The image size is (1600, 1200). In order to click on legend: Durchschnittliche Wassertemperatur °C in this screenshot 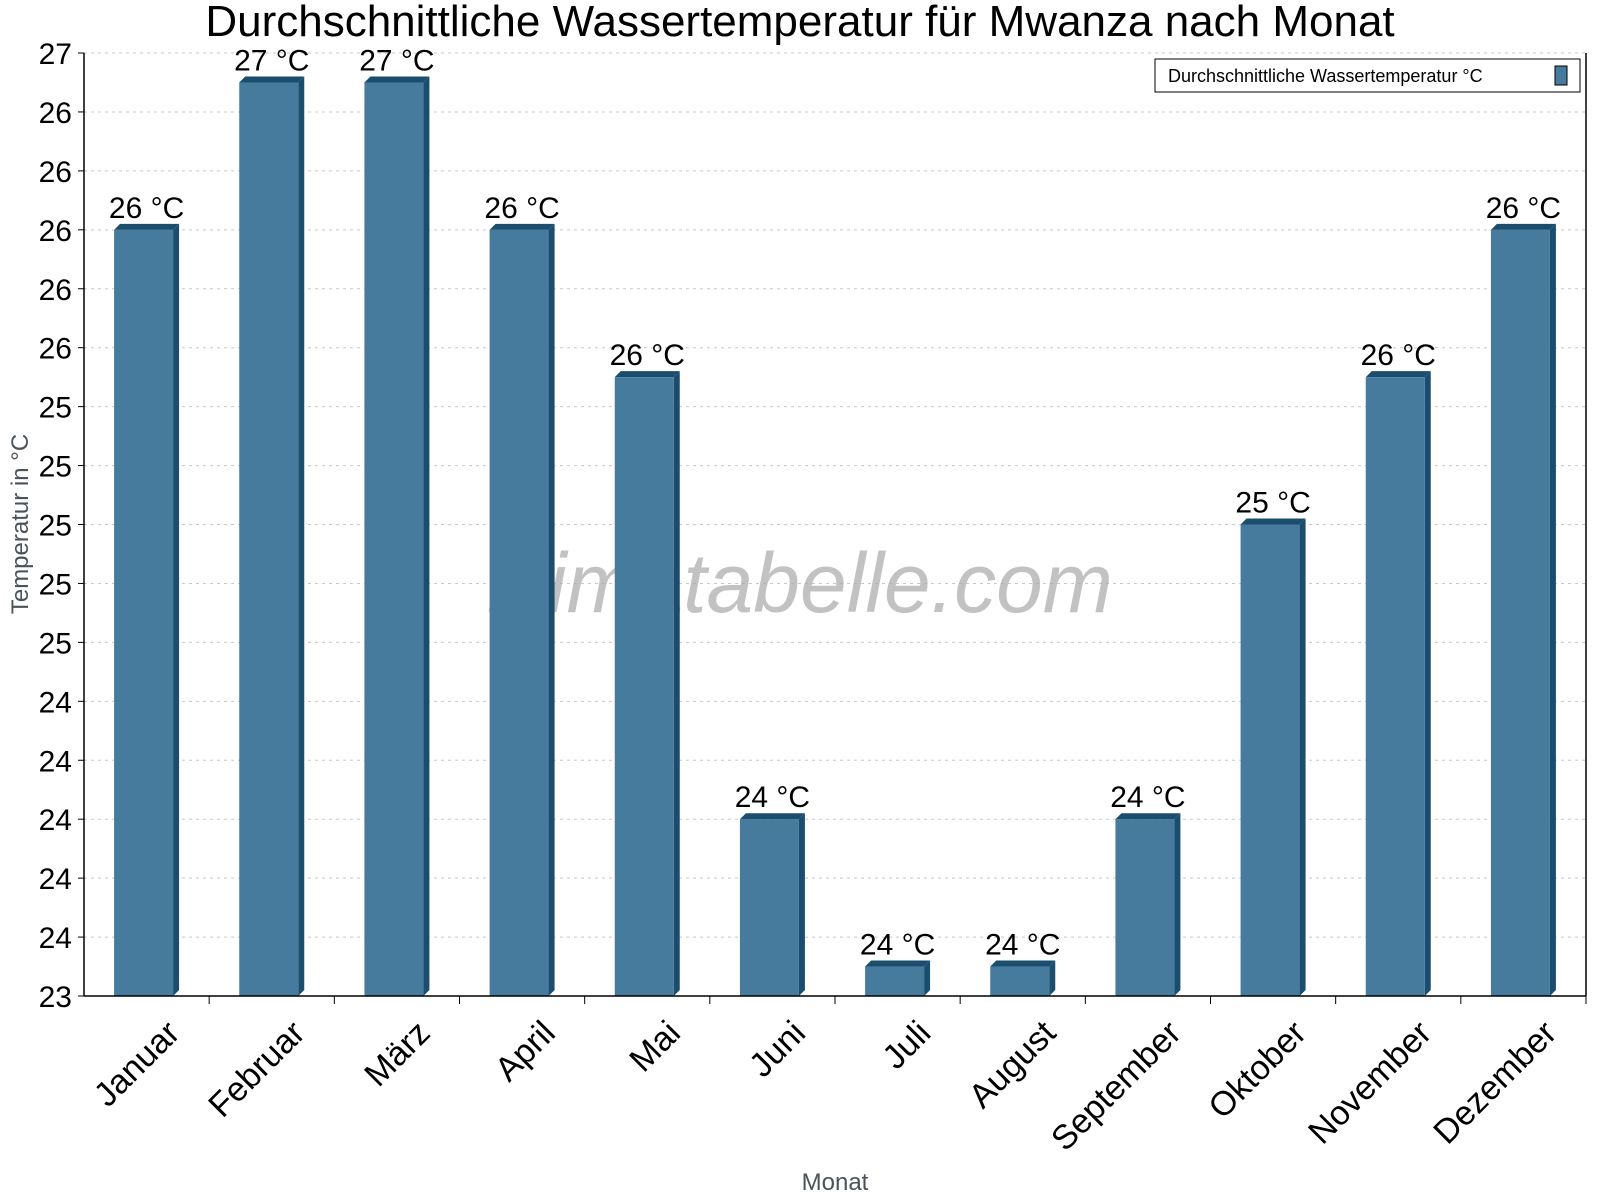, I will do `click(1367, 75)`.